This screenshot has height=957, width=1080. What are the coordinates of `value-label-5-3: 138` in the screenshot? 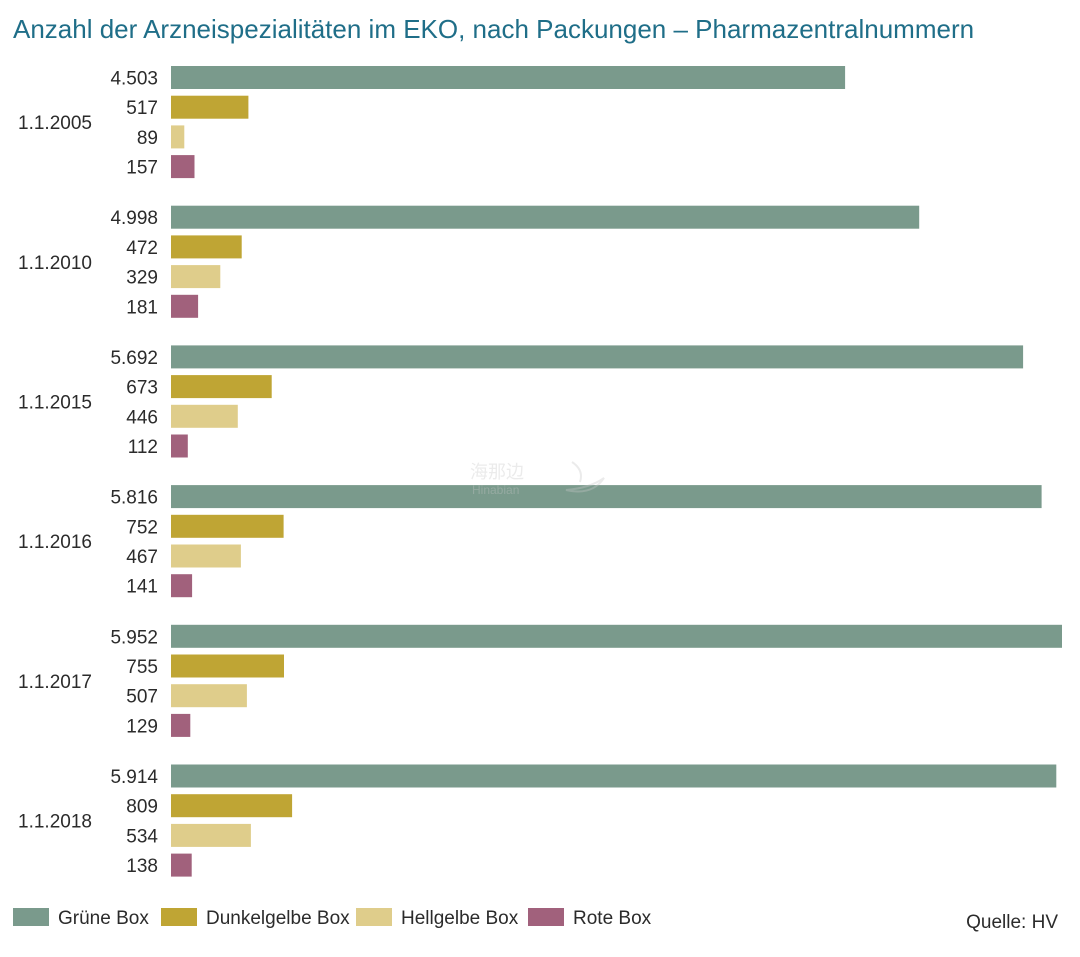 It's located at (142, 866).